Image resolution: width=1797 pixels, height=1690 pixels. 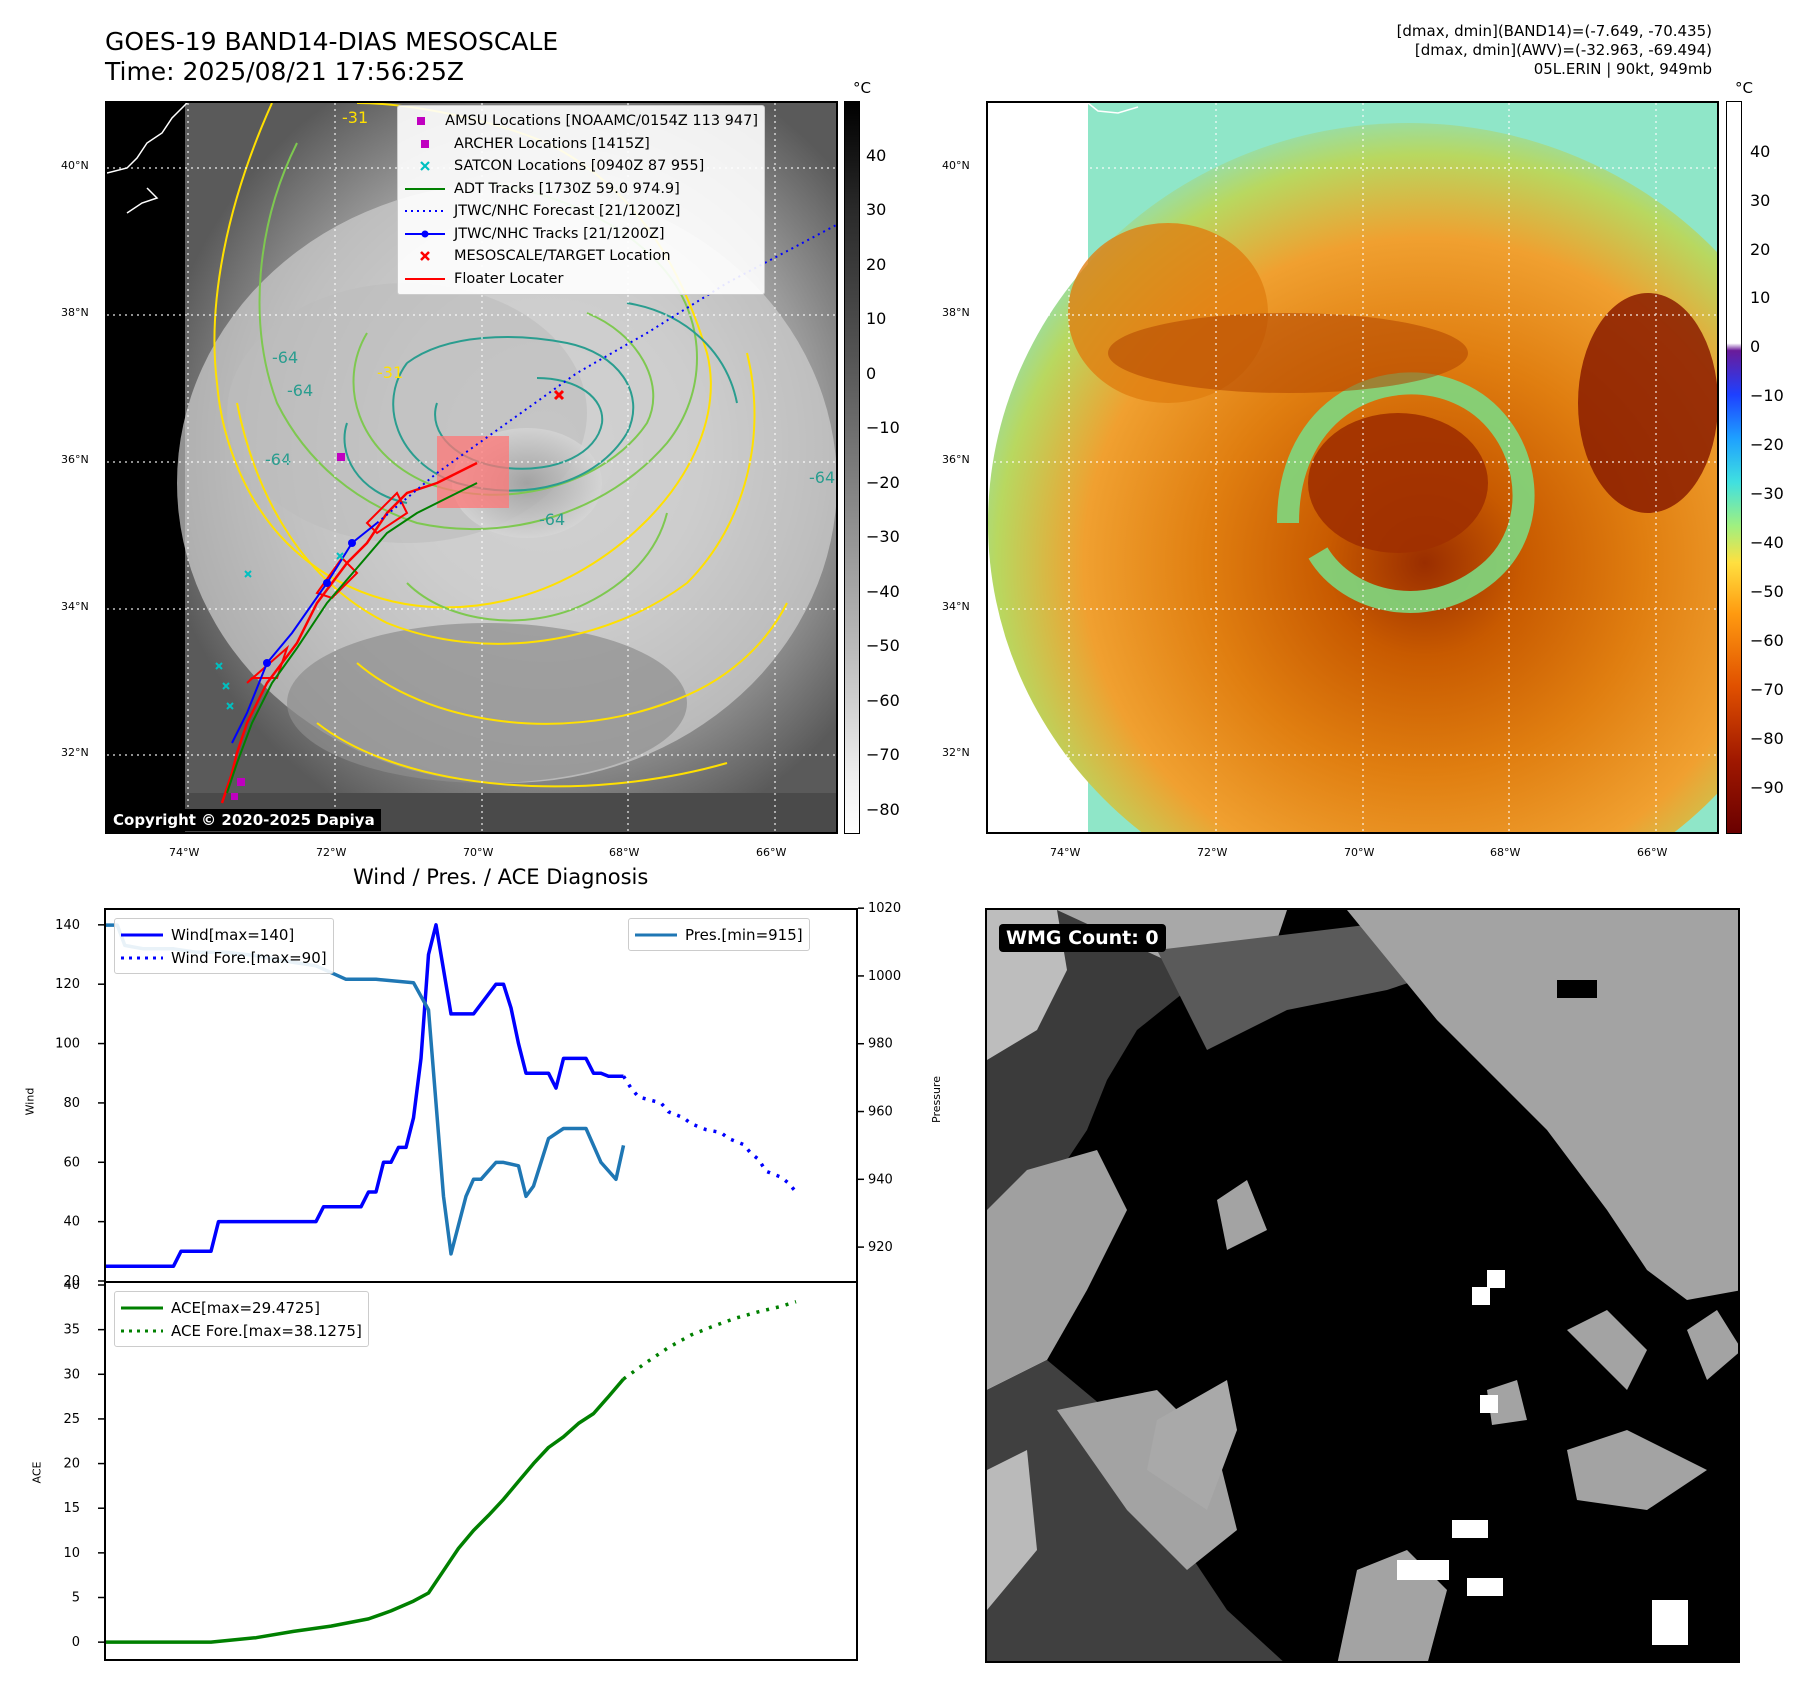 What do you see at coordinates (883, 482) in the screenshot?
I see `left-colorbar-tick: −20` at bounding box center [883, 482].